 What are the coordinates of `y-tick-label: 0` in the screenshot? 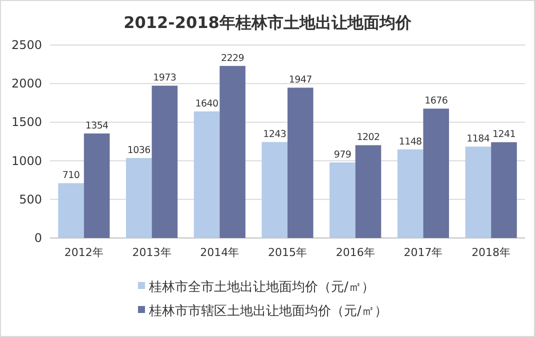 It's located at (38, 238).